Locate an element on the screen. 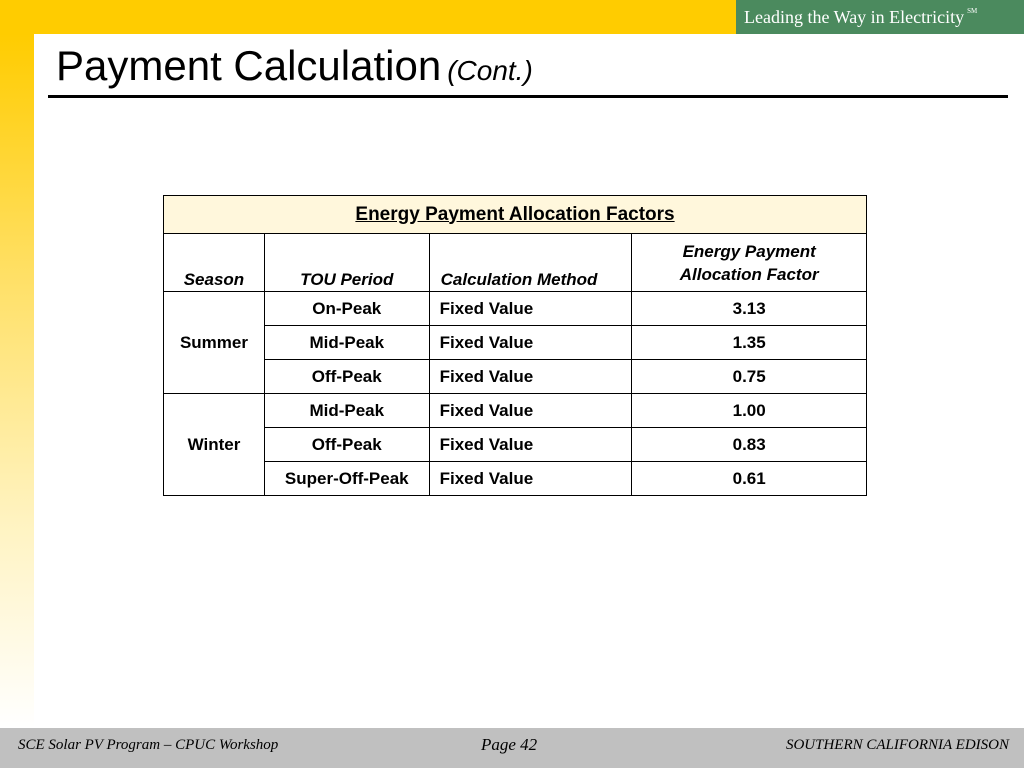 The width and height of the screenshot is (1024, 768). table-caption-row: Energy Payment Allocation Factors is located at coordinates (515, 214).